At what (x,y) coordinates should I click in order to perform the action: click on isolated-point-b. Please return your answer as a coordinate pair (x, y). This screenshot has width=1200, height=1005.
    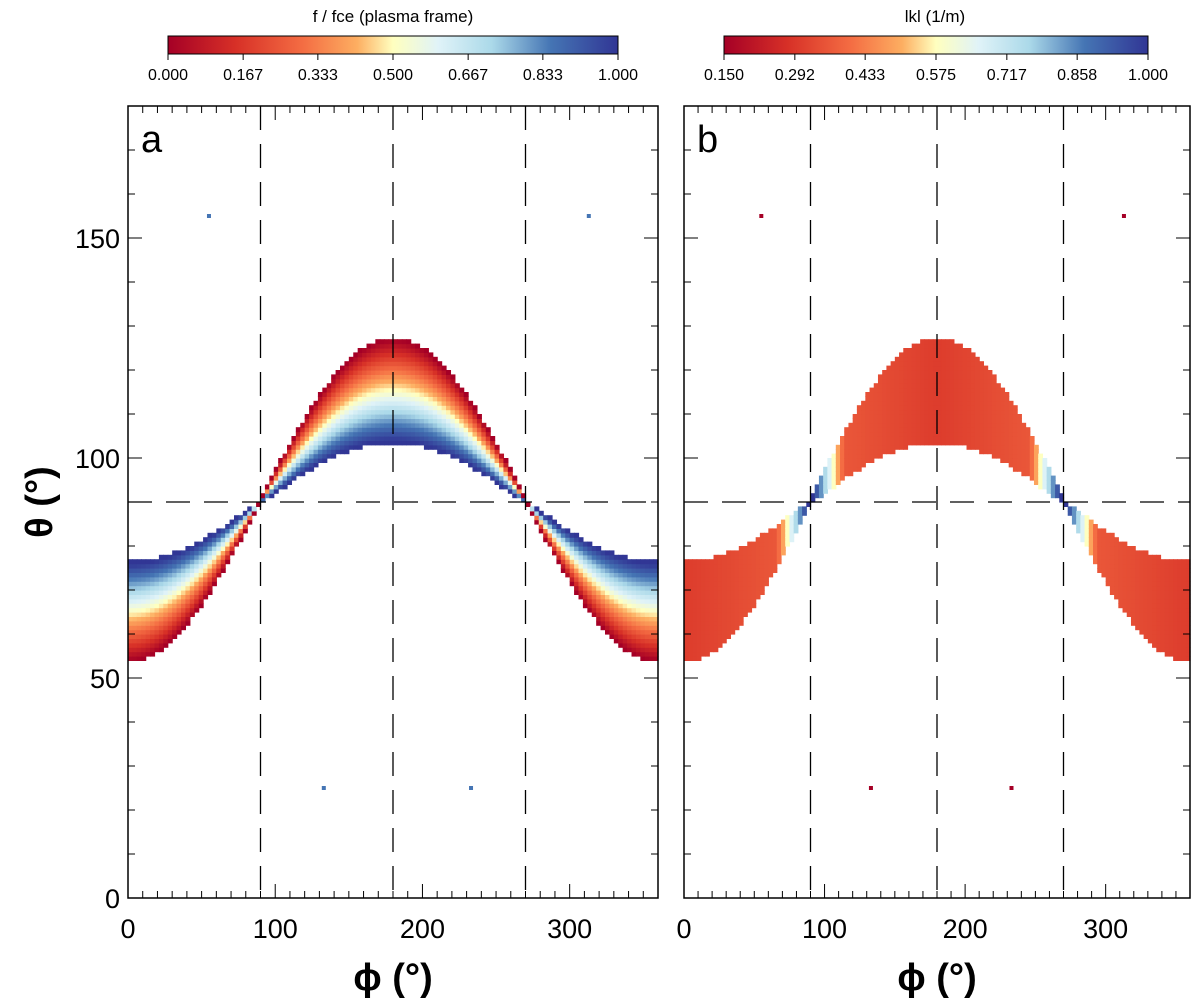
    Looking at the image, I should click on (1011, 788).